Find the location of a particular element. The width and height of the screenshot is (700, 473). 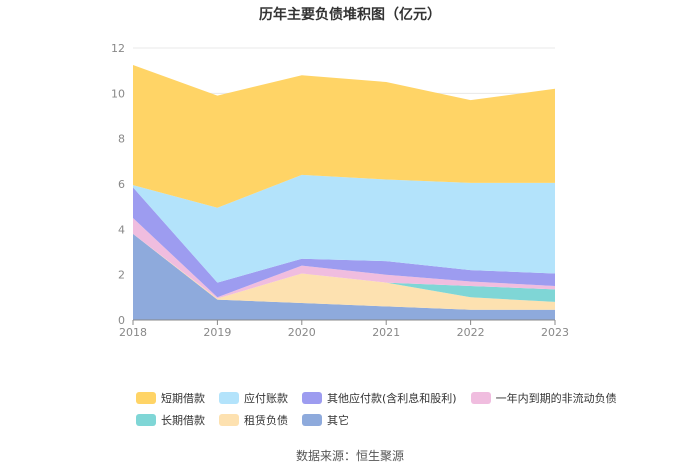

x-tick-label: 2018 is located at coordinates (133, 332).